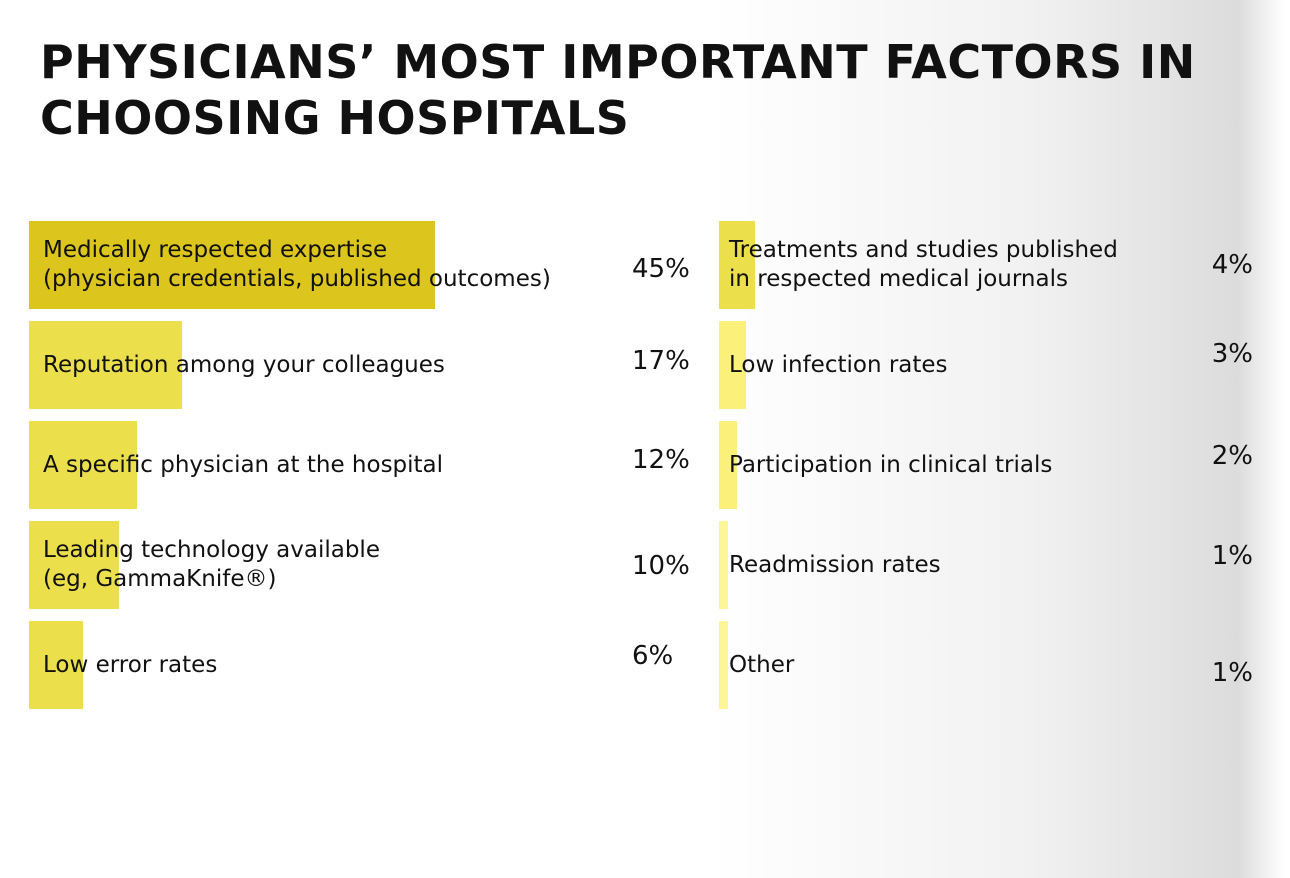 The image size is (1290, 878). What do you see at coordinates (243, 464) in the screenshot?
I see `category-label: A specific physician at the hospital` at bounding box center [243, 464].